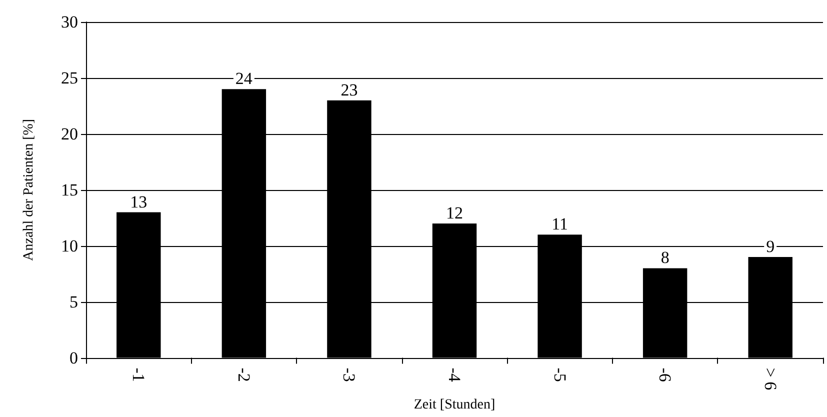 The image size is (827, 417). Describe the element at coordinates (455, 405) in the screenshot. I see `x-axis-title: Zeit [Stunden]` at that location.